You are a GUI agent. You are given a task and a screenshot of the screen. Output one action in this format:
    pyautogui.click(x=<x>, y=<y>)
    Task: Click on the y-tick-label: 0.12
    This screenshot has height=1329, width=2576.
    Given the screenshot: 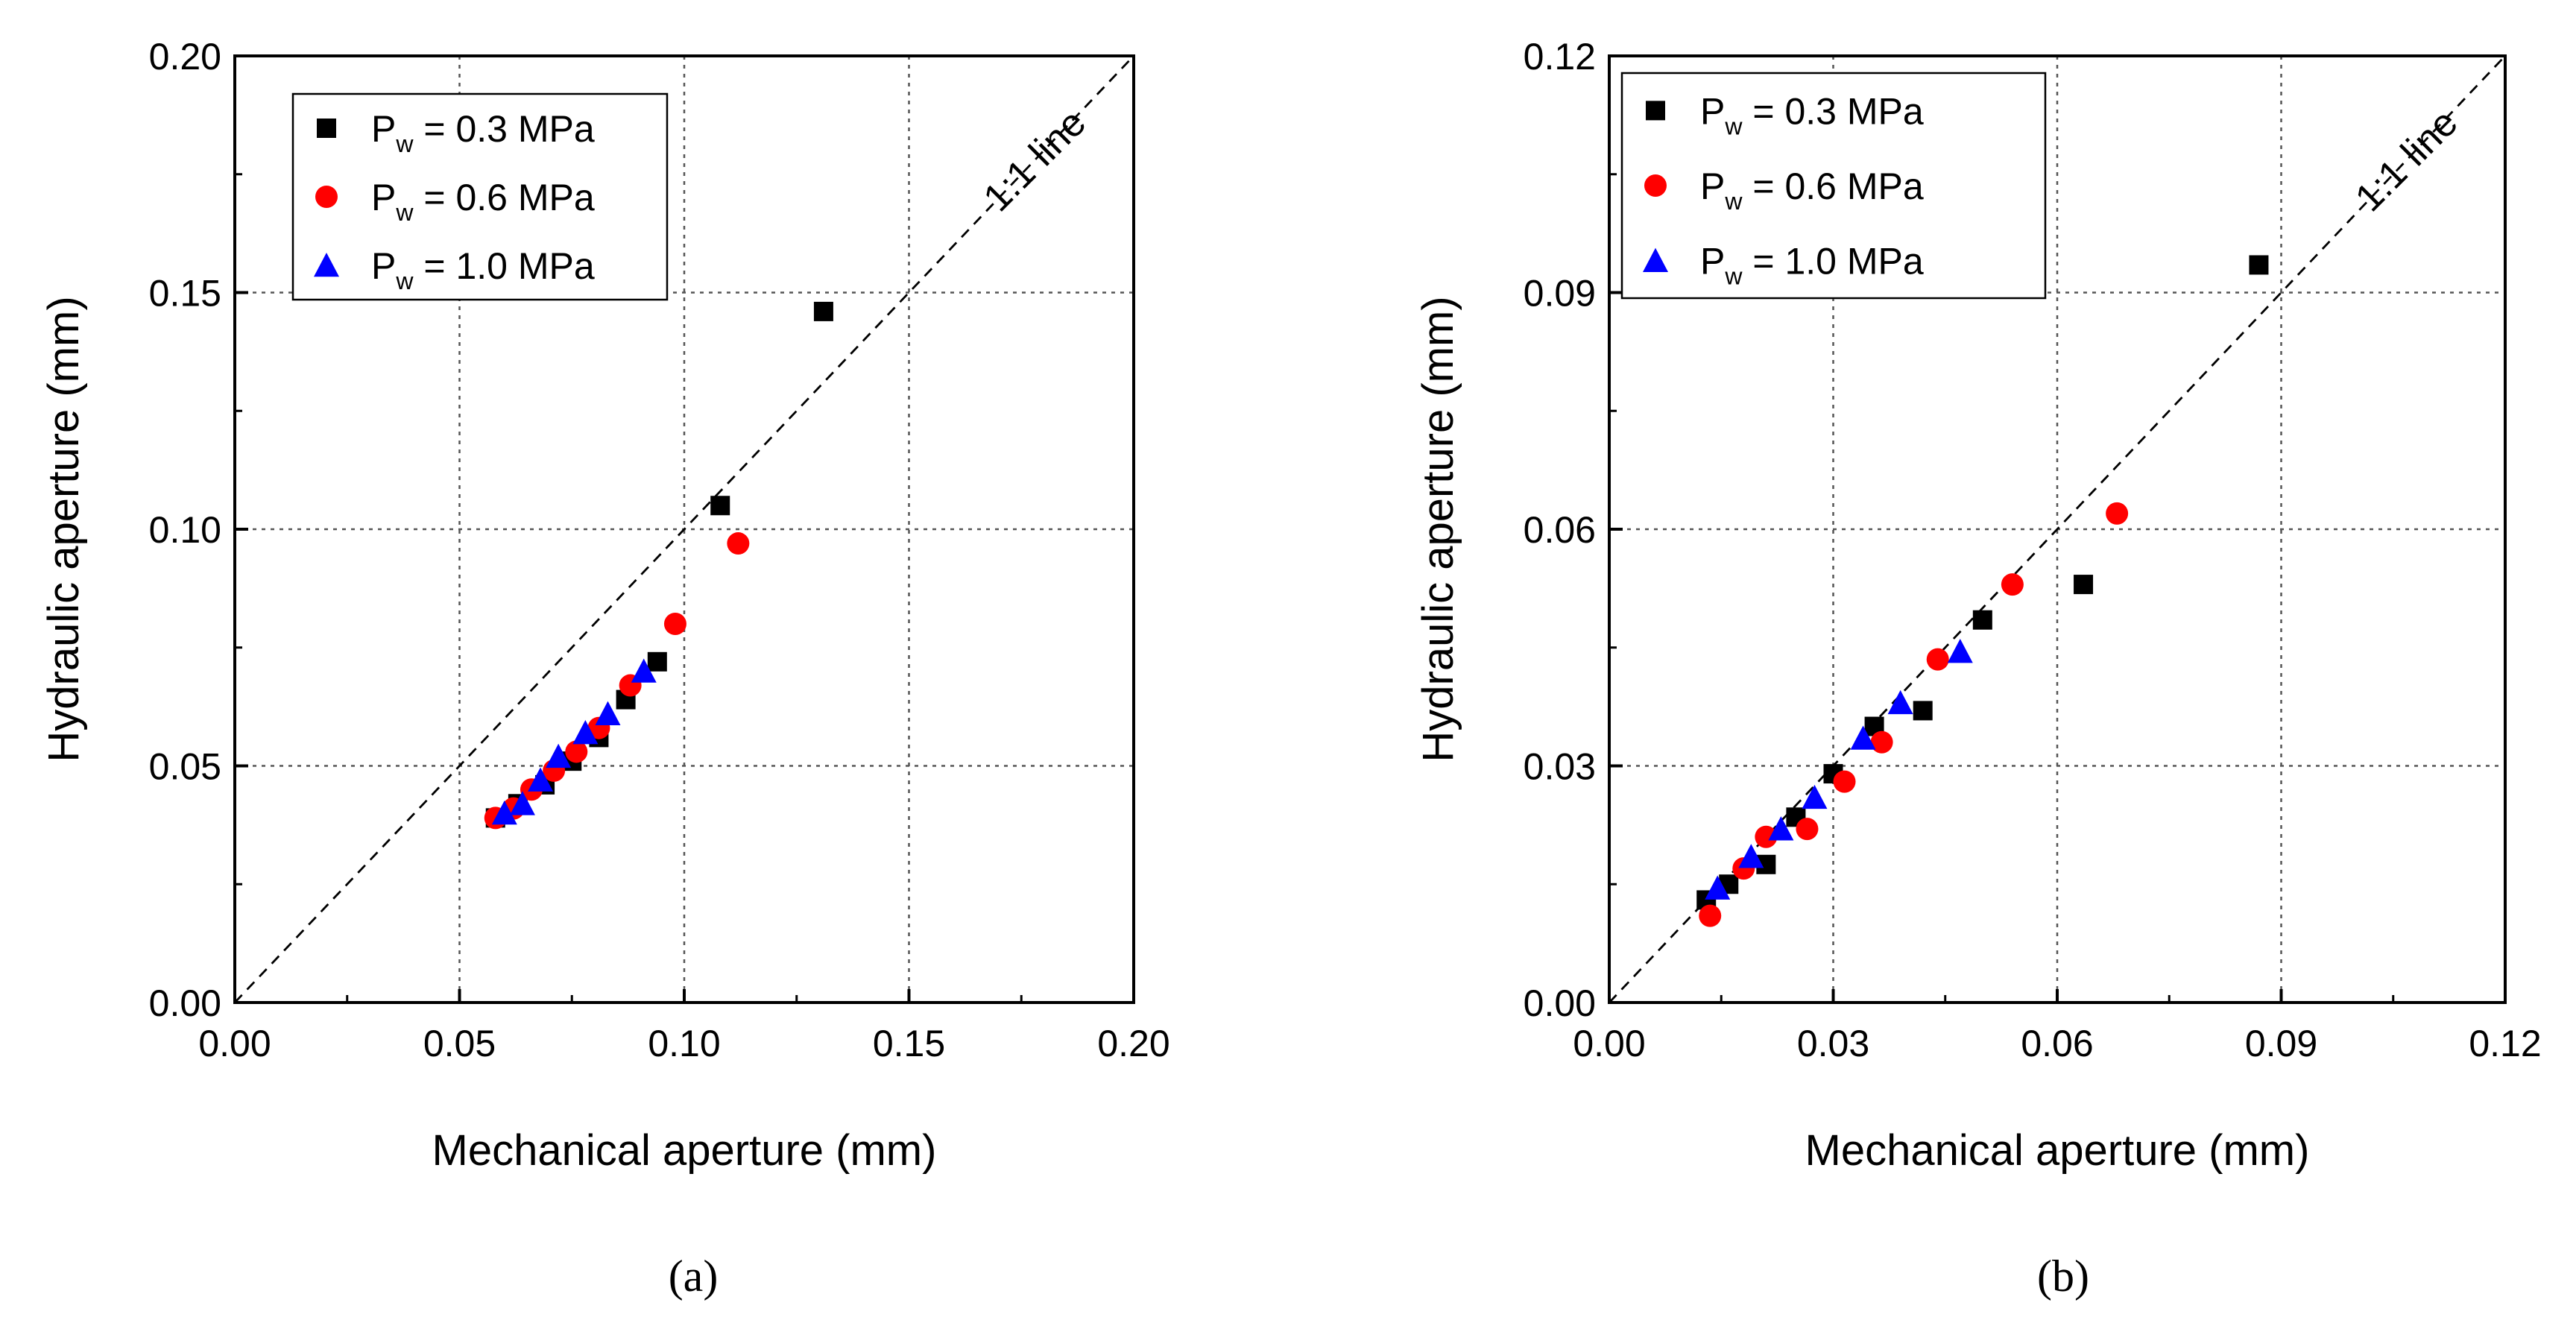 What is the action you would take?
    pyautogui.click(x=1560, y=57)
    